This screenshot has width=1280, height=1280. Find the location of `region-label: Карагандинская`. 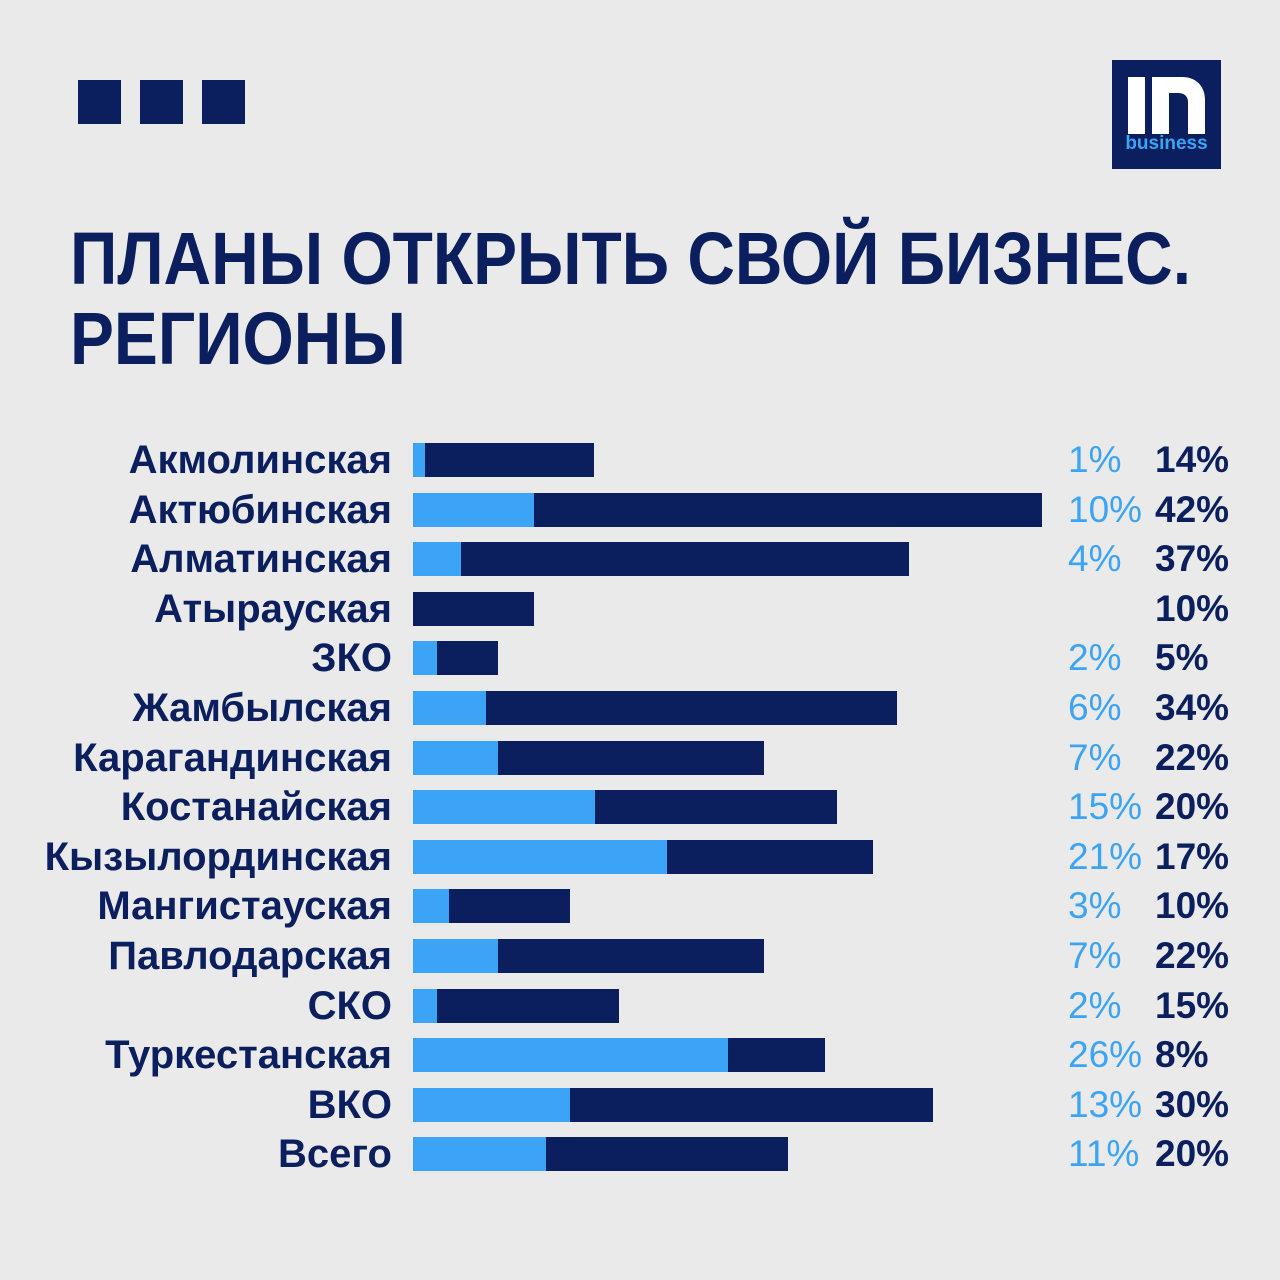

region-label: Карагандинская is located at coordinates (232, 758).